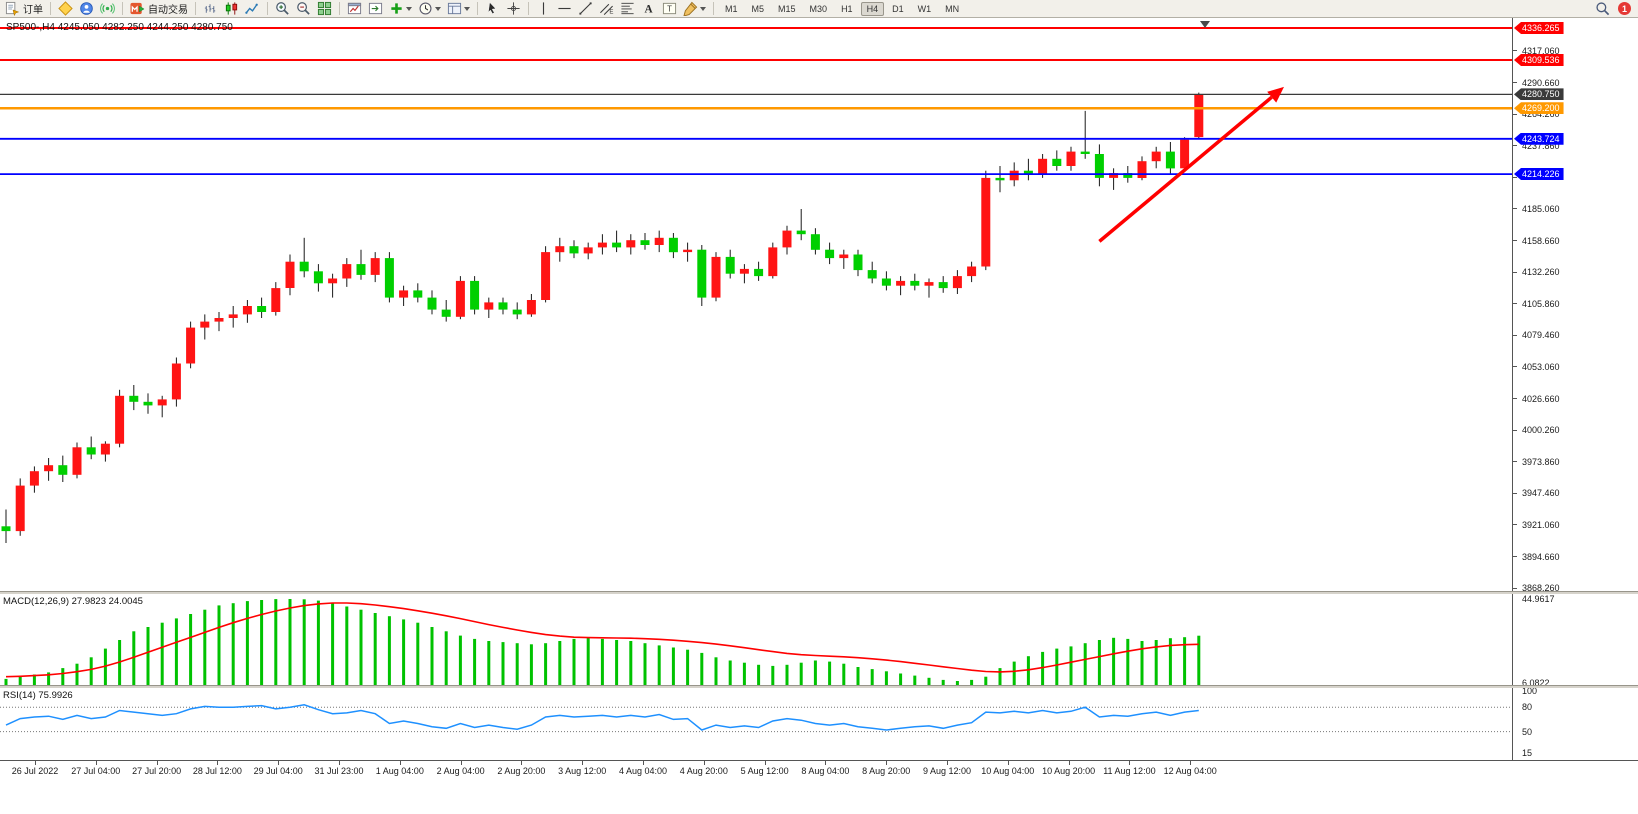 This screenshot has width=1638, height=814. I want to click on signals-button, so click(107, 9).